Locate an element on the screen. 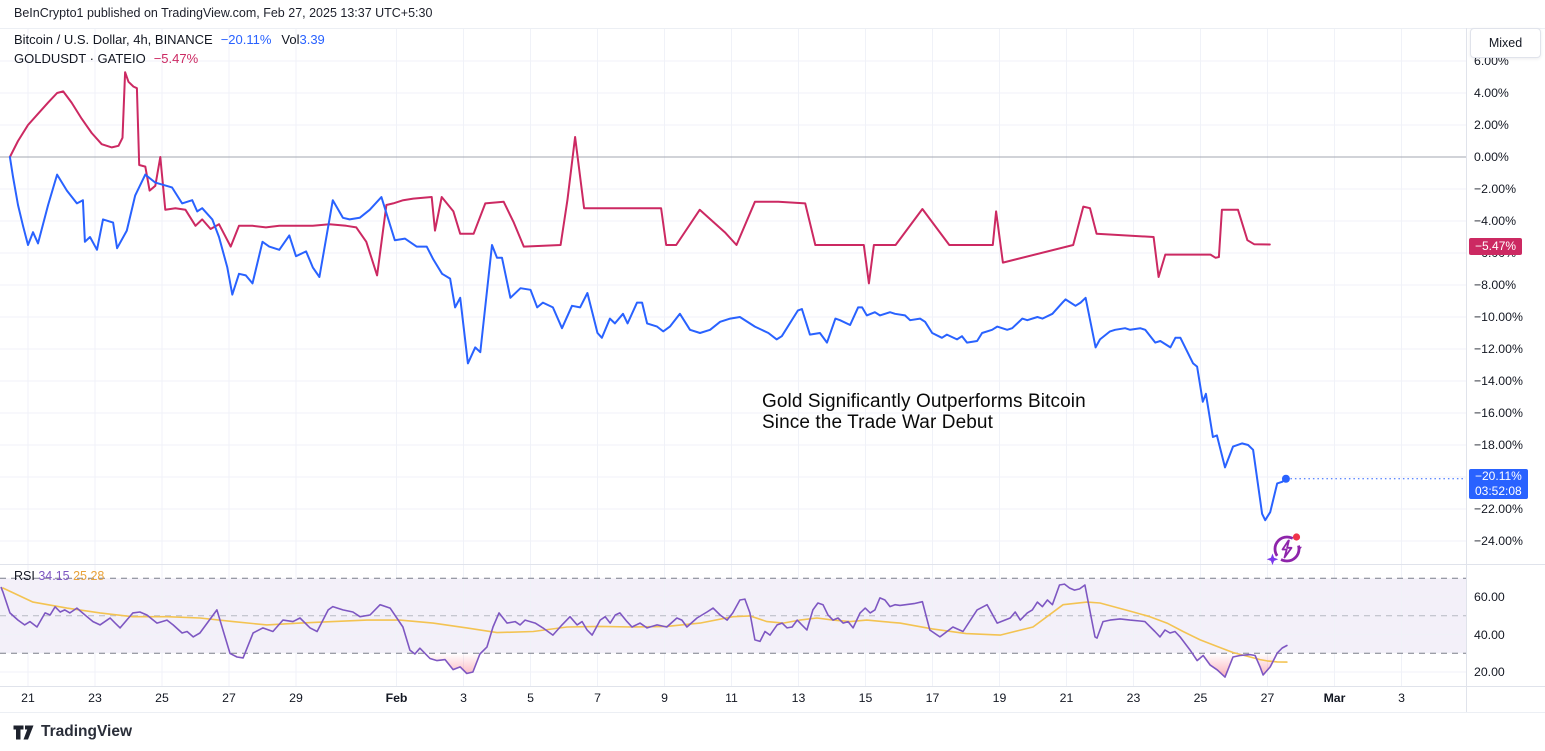 The width and height of the screenshot is (1545, 751). rsi-legend: RSI 34.15 25.28 is located at coordinates (59, 576).